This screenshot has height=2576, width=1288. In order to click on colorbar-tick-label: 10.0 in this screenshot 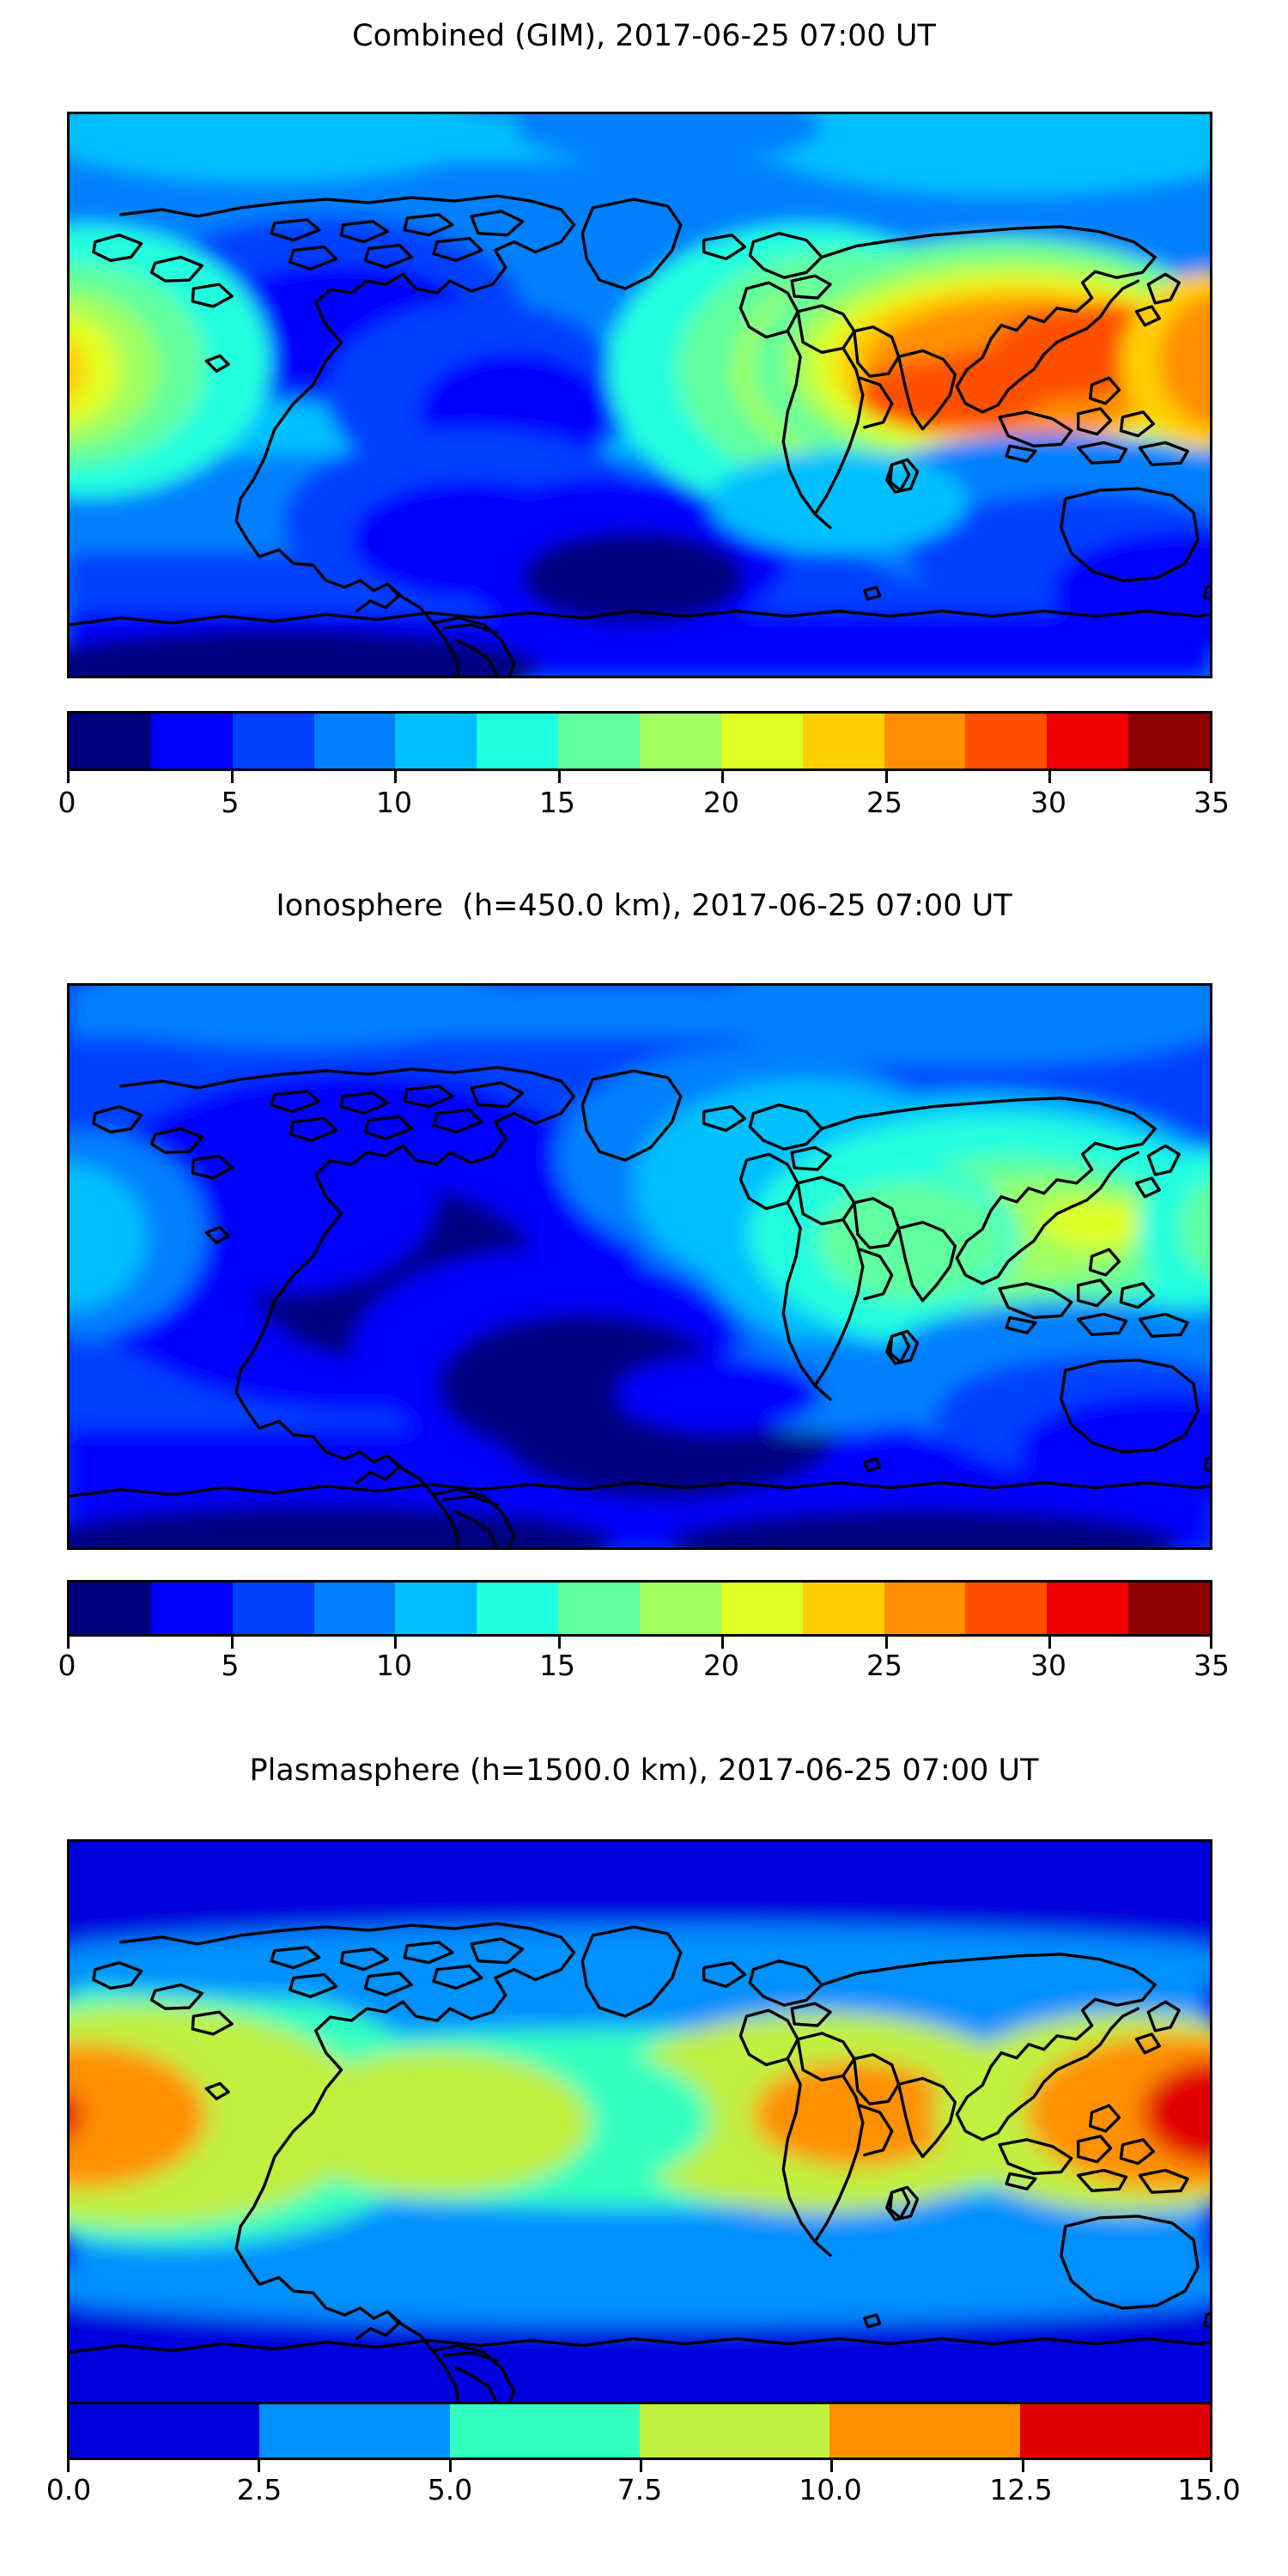, I will do `click(830, 2489)`.